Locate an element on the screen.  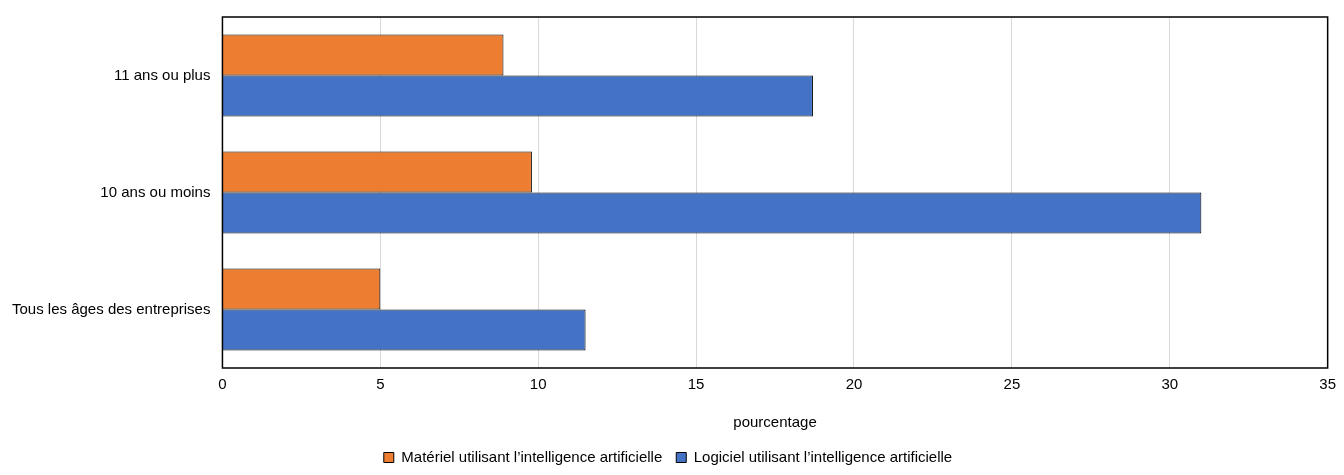
x-tick-label: 20 is located at coordinates (854, 384).